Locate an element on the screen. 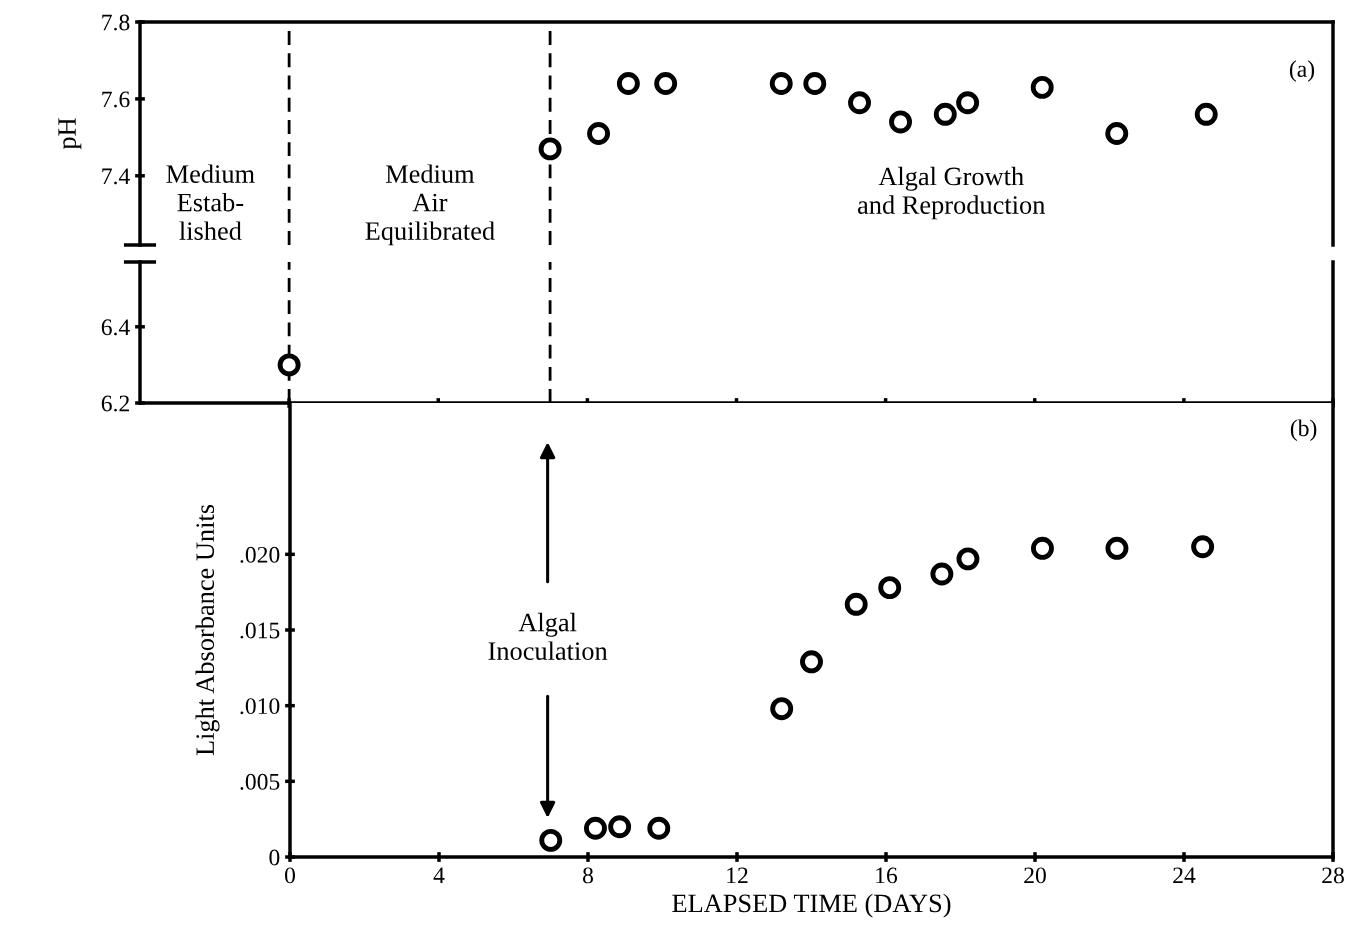 The width and height of the screenshot is (1351, 948). y-tick-label: 6.4 is located at coordinates (115, 327).